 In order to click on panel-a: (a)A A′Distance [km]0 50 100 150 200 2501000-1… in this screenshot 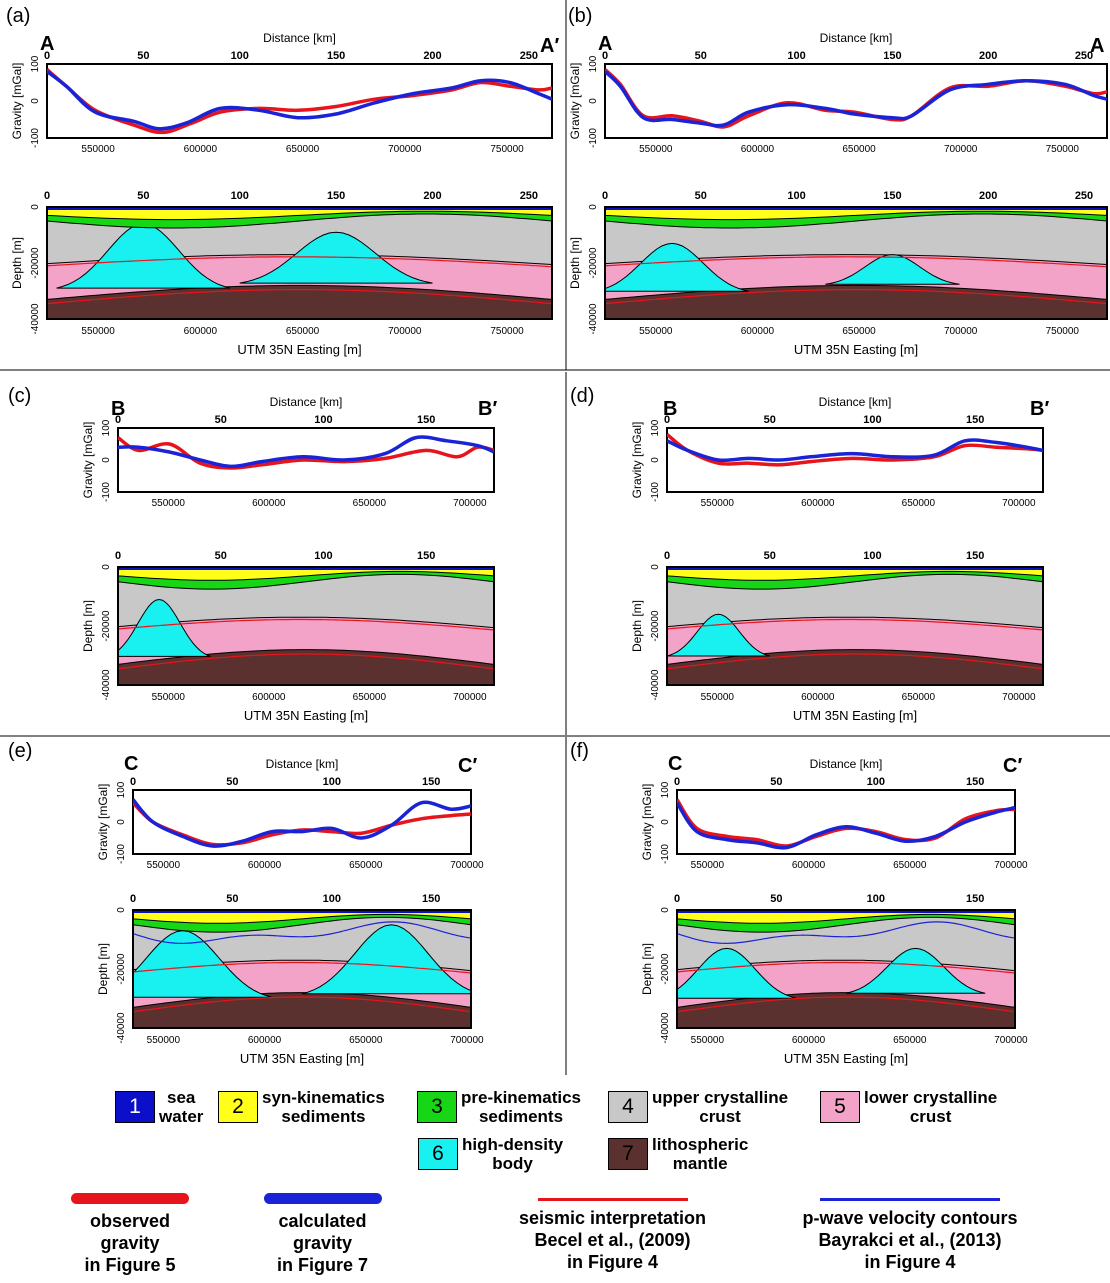, I will do `click(282, 181)`.